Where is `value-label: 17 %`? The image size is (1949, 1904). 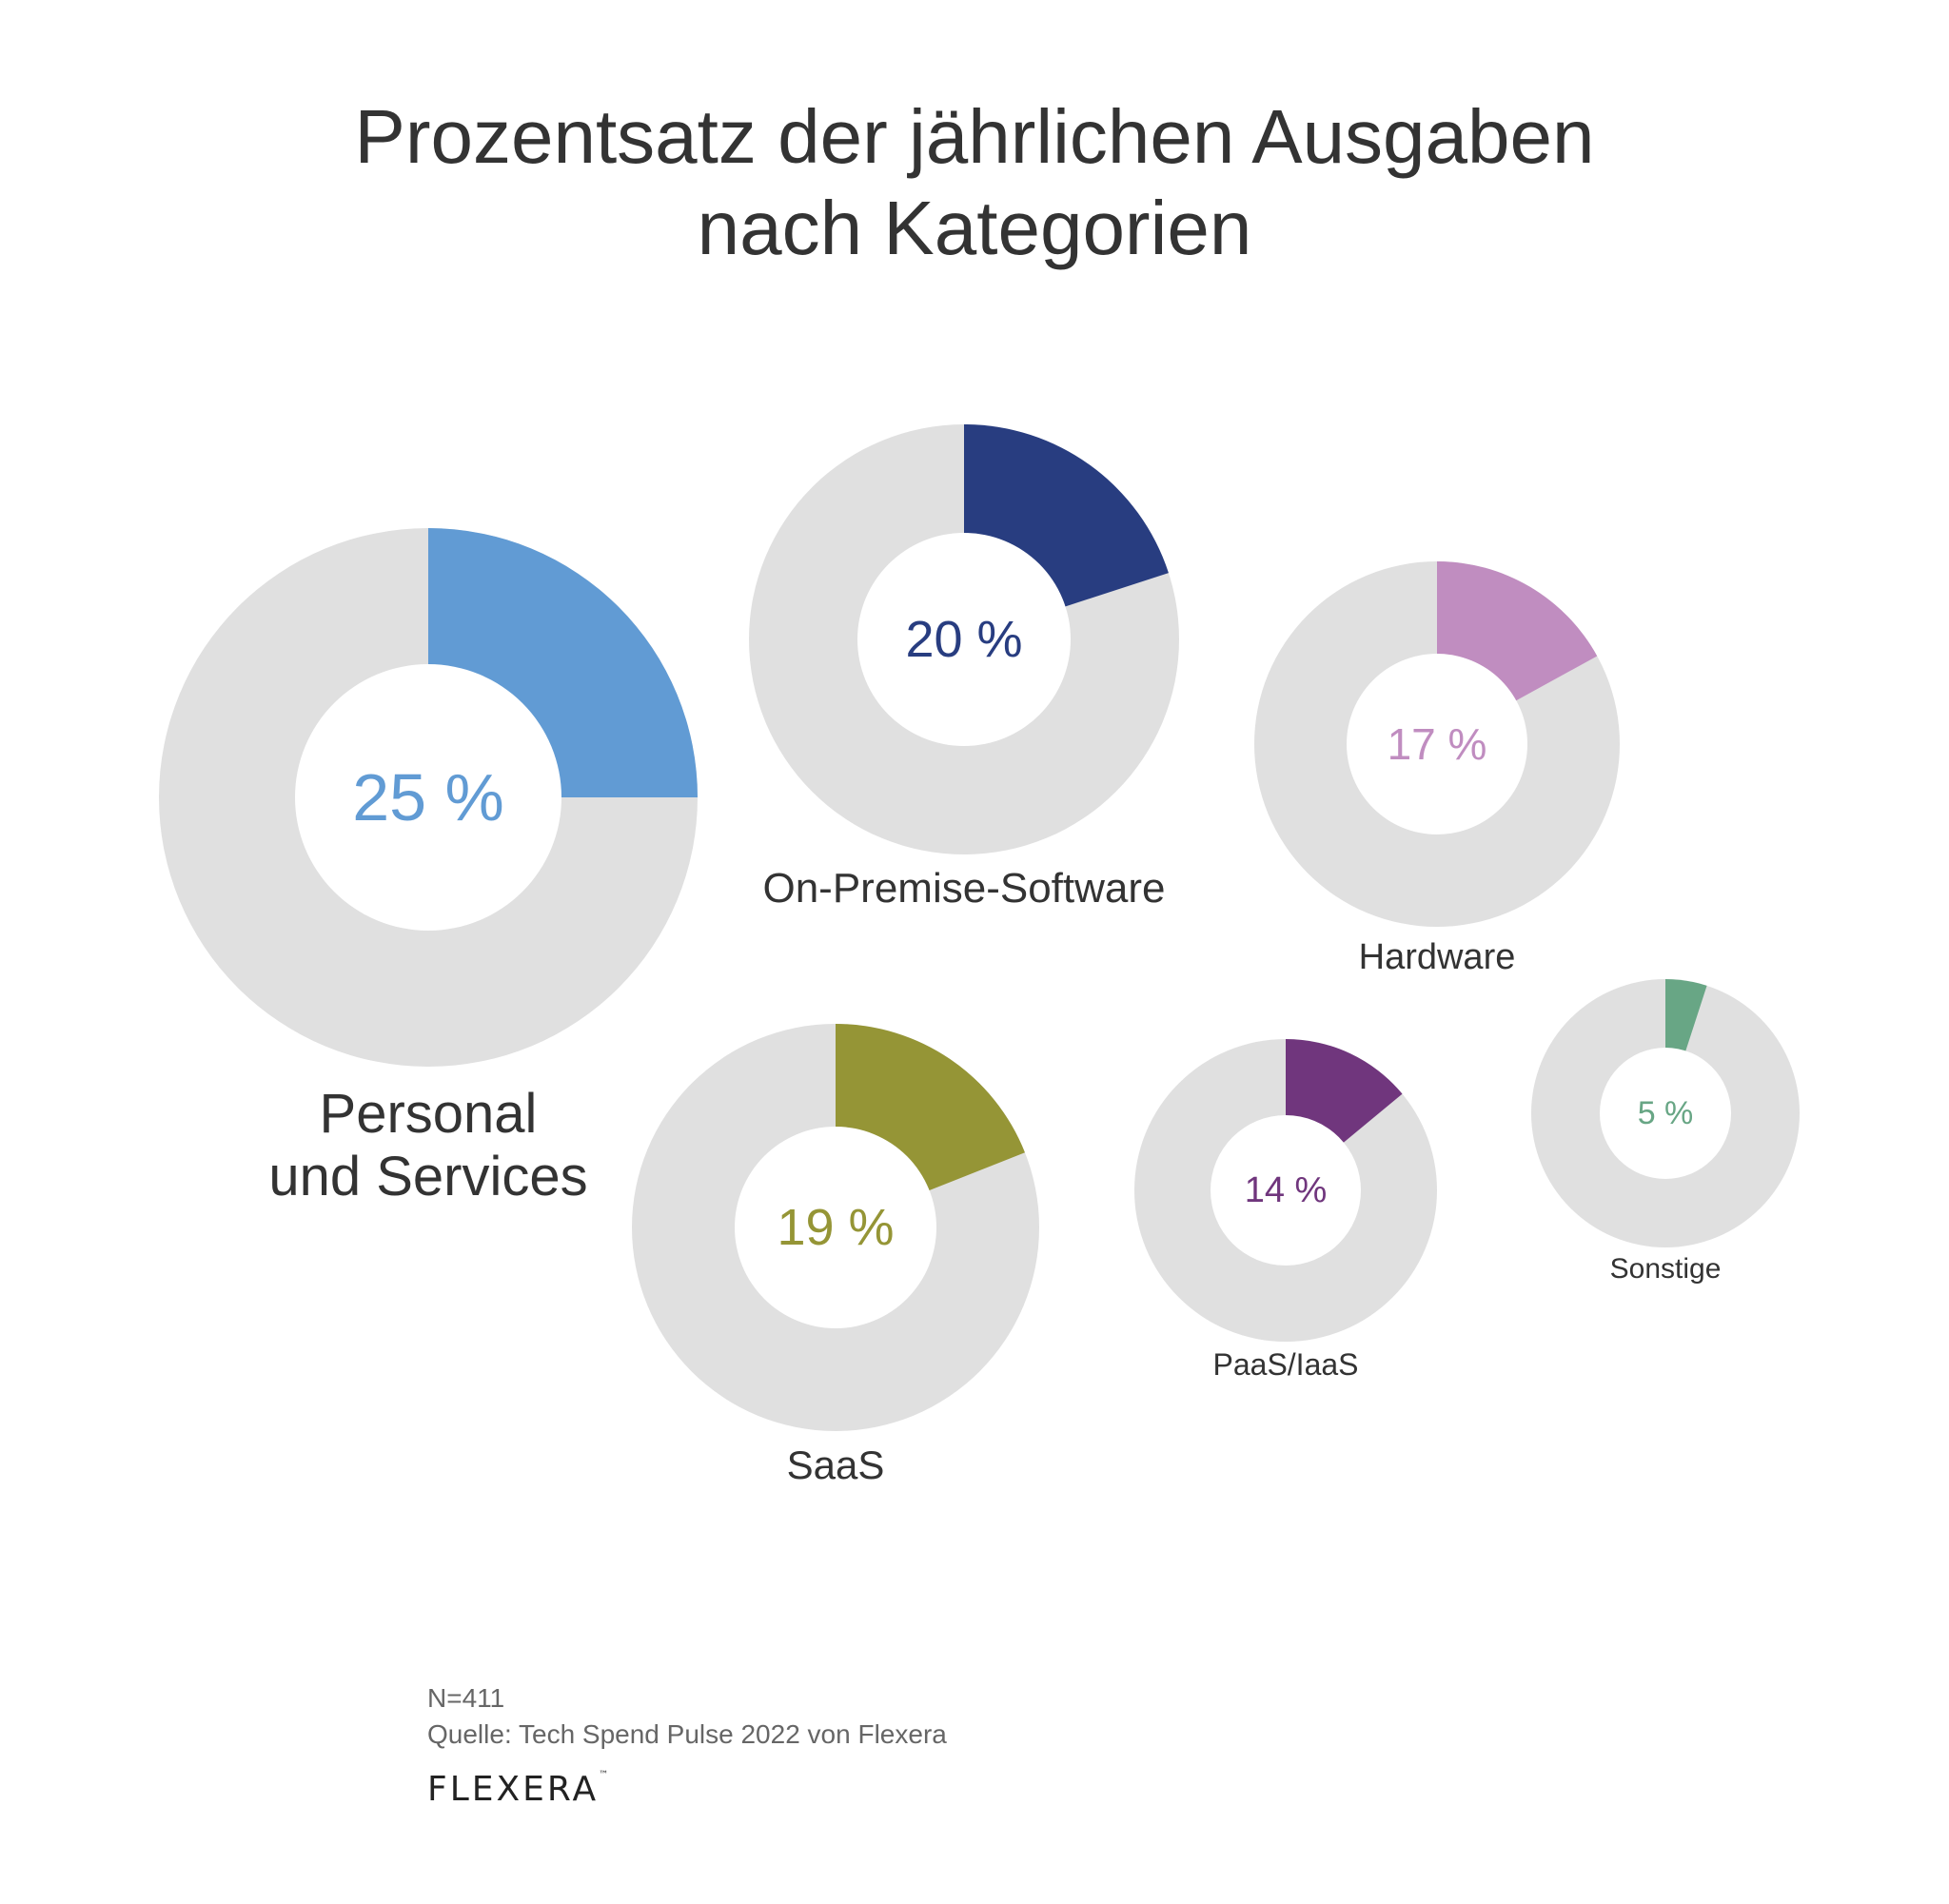
value-label: 17 % is located at coordinates (1437, 744).